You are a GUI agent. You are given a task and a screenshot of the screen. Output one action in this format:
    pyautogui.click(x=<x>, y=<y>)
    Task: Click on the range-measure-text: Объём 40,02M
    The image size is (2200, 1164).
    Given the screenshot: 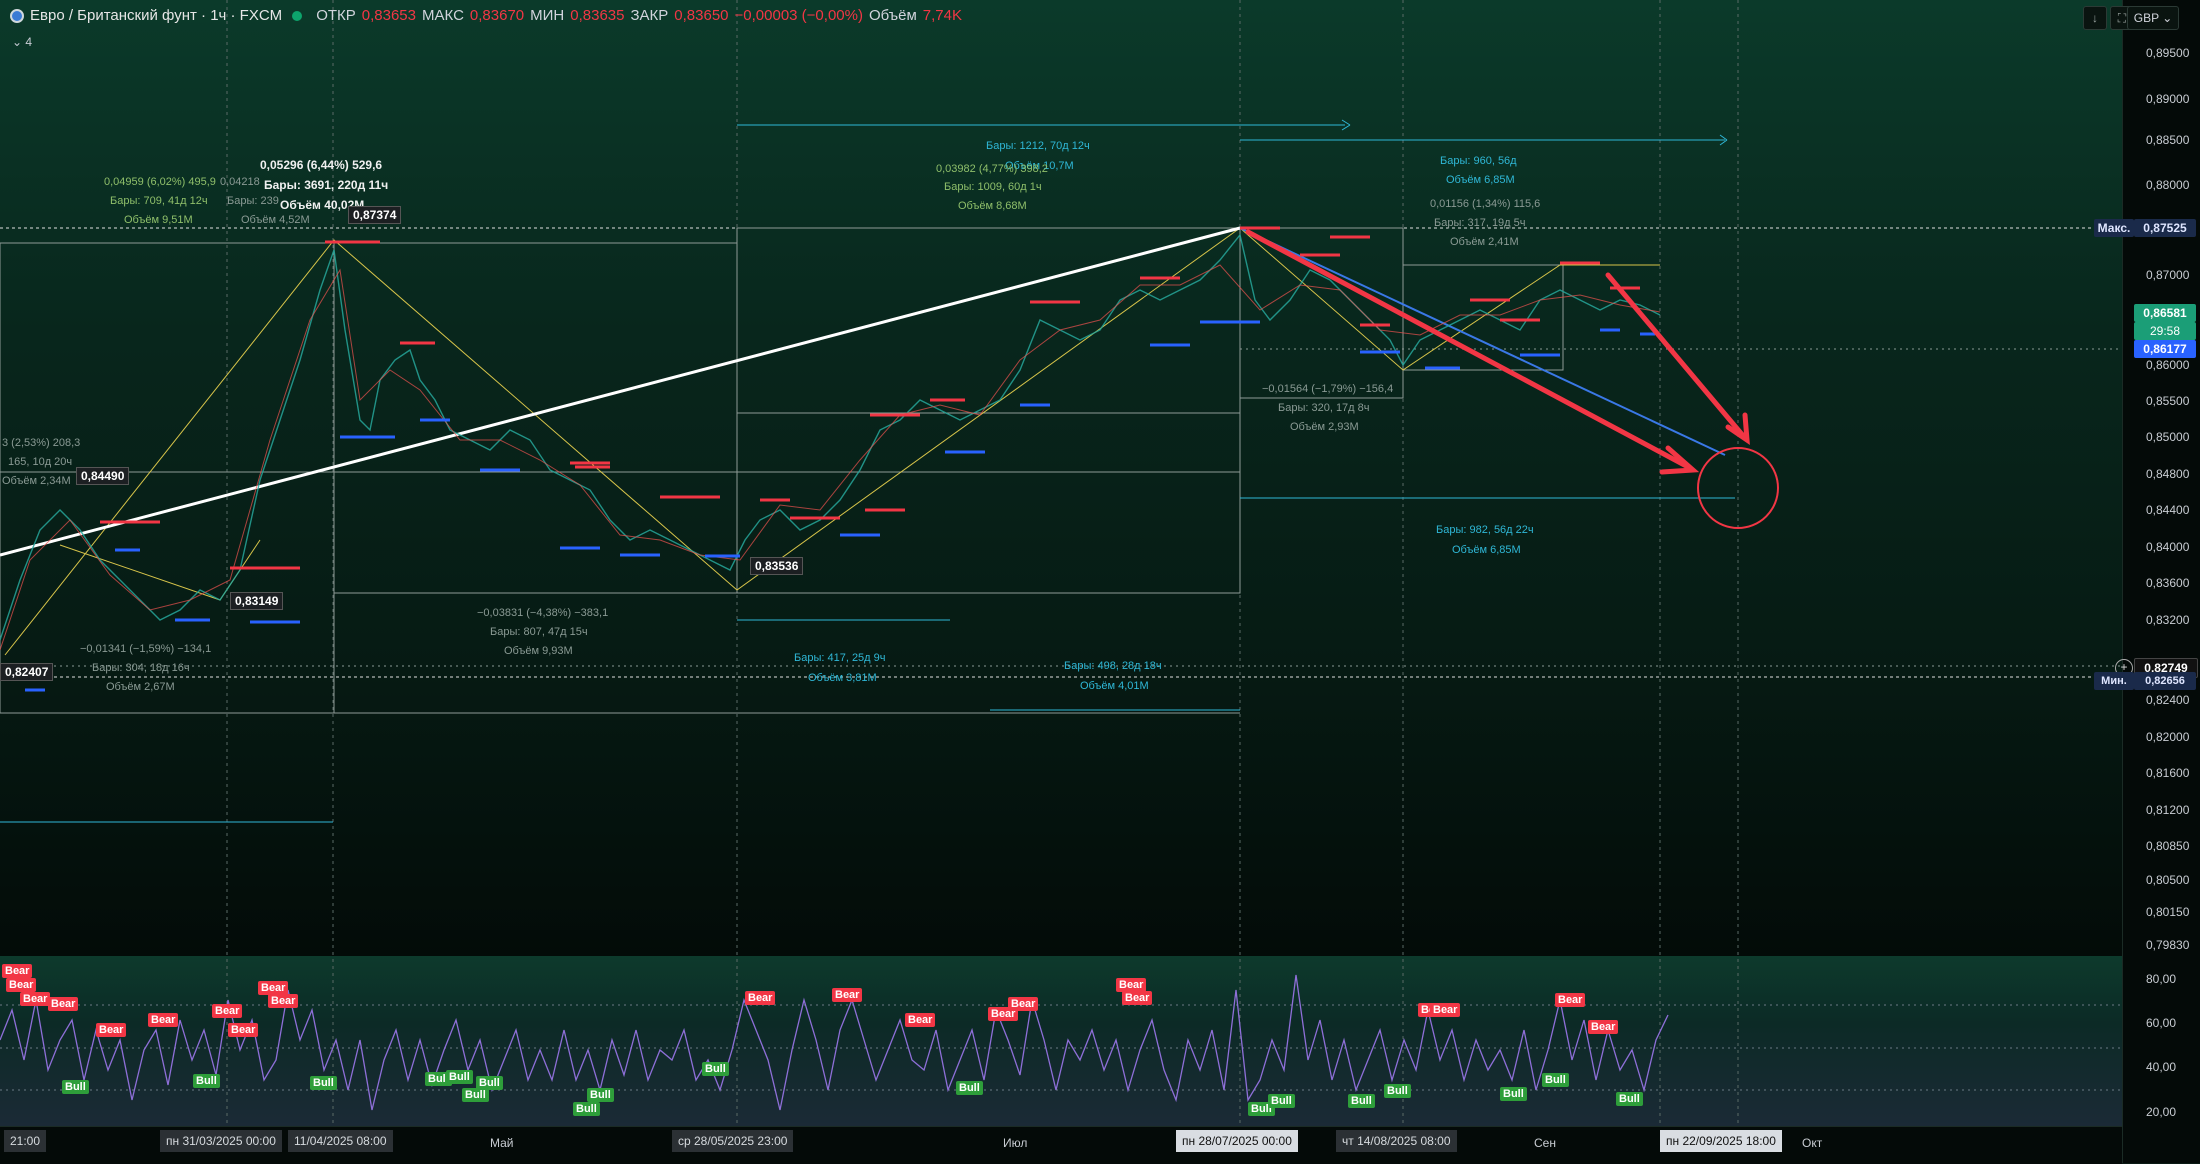 What is the action you would take?
    pyautogui.click(x=322, y=205)
    